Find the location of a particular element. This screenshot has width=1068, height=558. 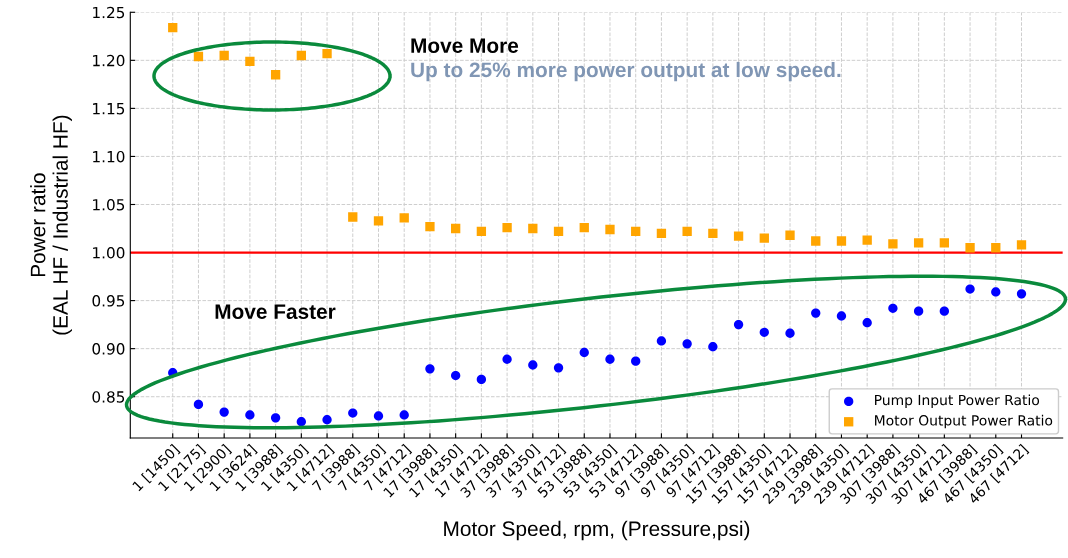

y-axis-title: Power ratio (EAL HF / Industrial HF) is located at coordinates (51, 225).